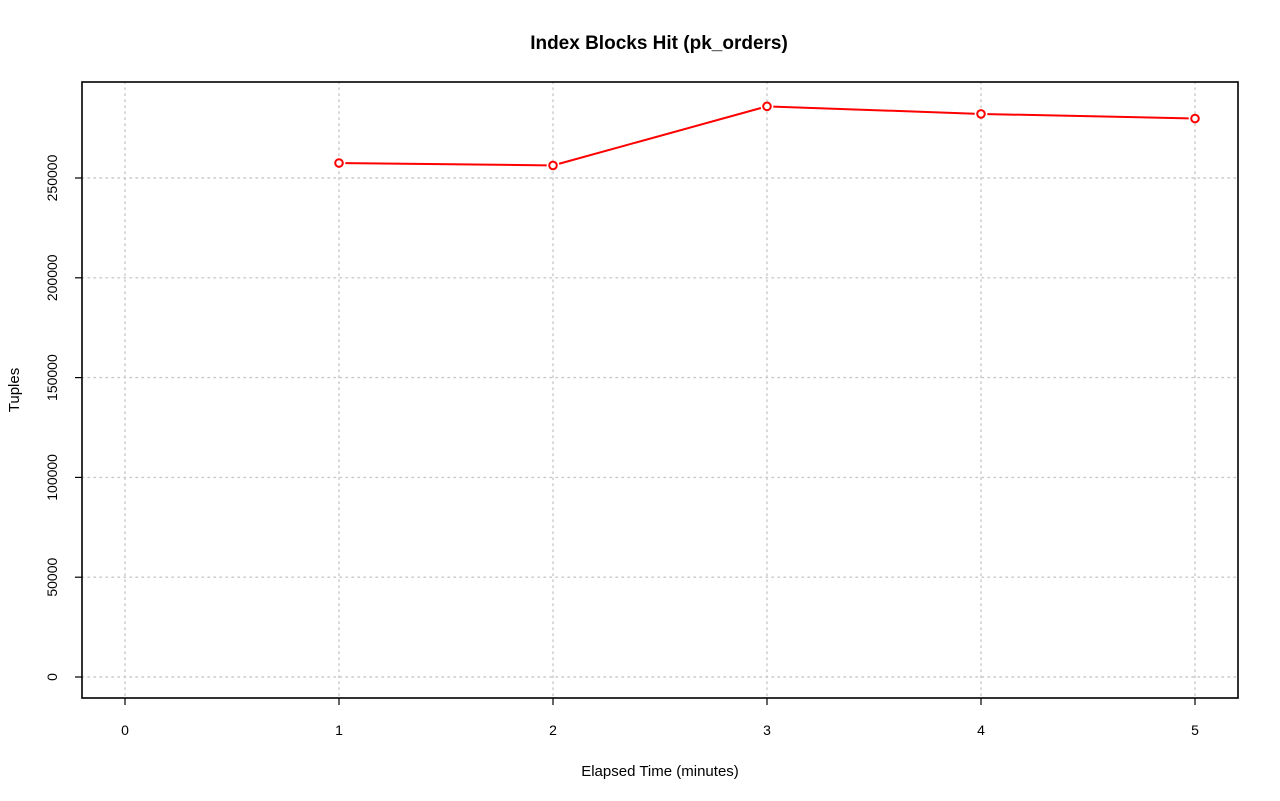  Describe the element at coordinates (339, 730) in the screenshot. I see `x-tick-label: 1` at that location.